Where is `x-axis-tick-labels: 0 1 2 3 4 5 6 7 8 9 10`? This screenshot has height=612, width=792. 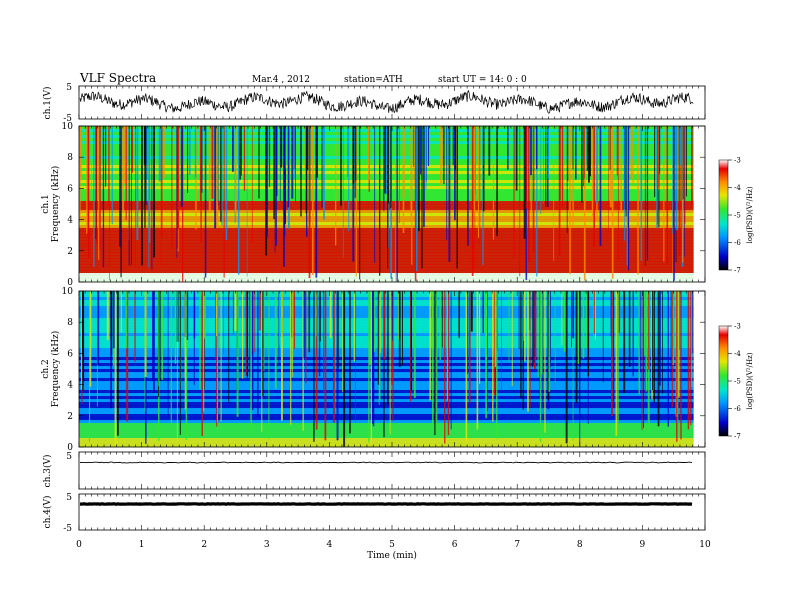
x-axis-tick-labels: 0 1 2 3 4 5 6 7 8 9 10 is located at coordinates (393, 545).